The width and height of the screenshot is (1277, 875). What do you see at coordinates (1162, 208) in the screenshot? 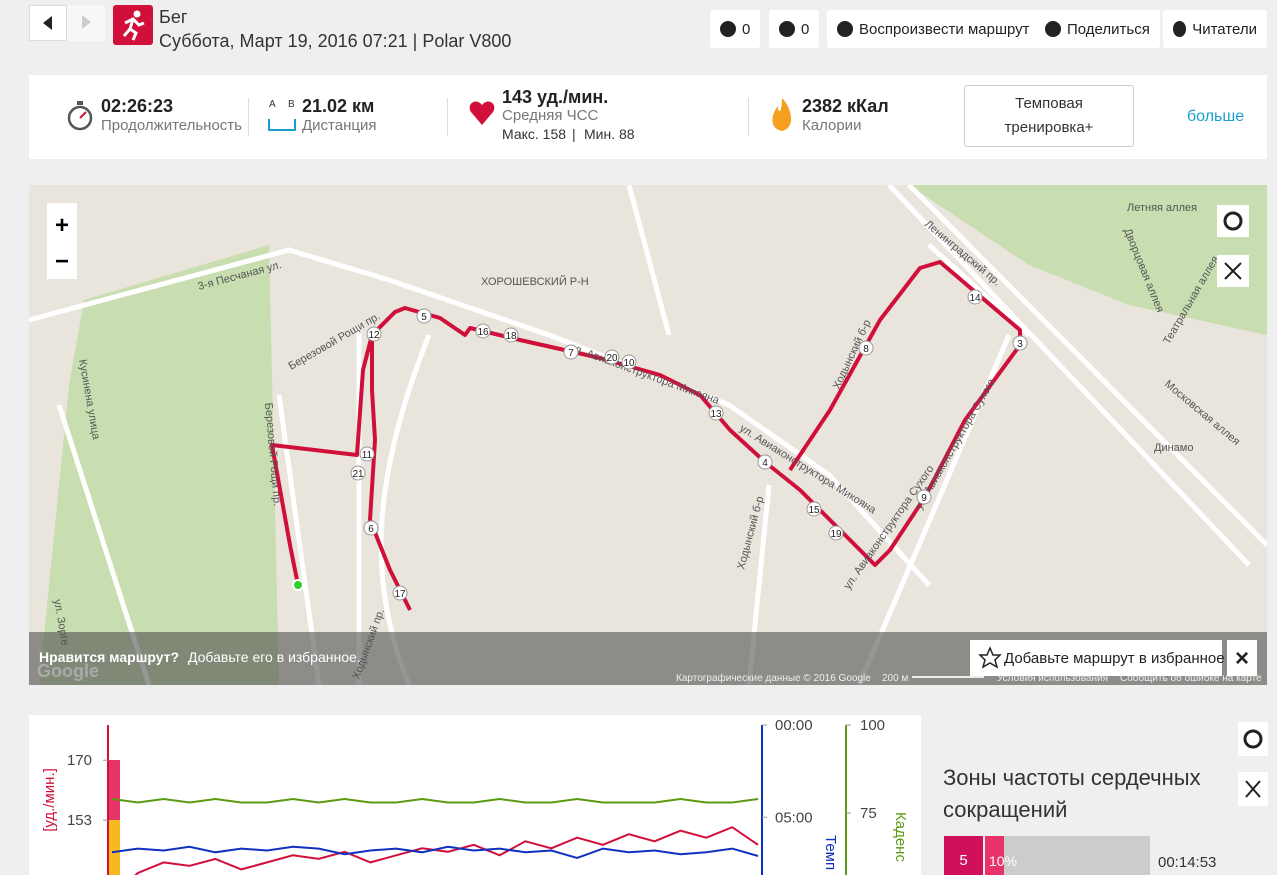
I see `street-label: Летняя аллея` at bounding box center [1162, 208].